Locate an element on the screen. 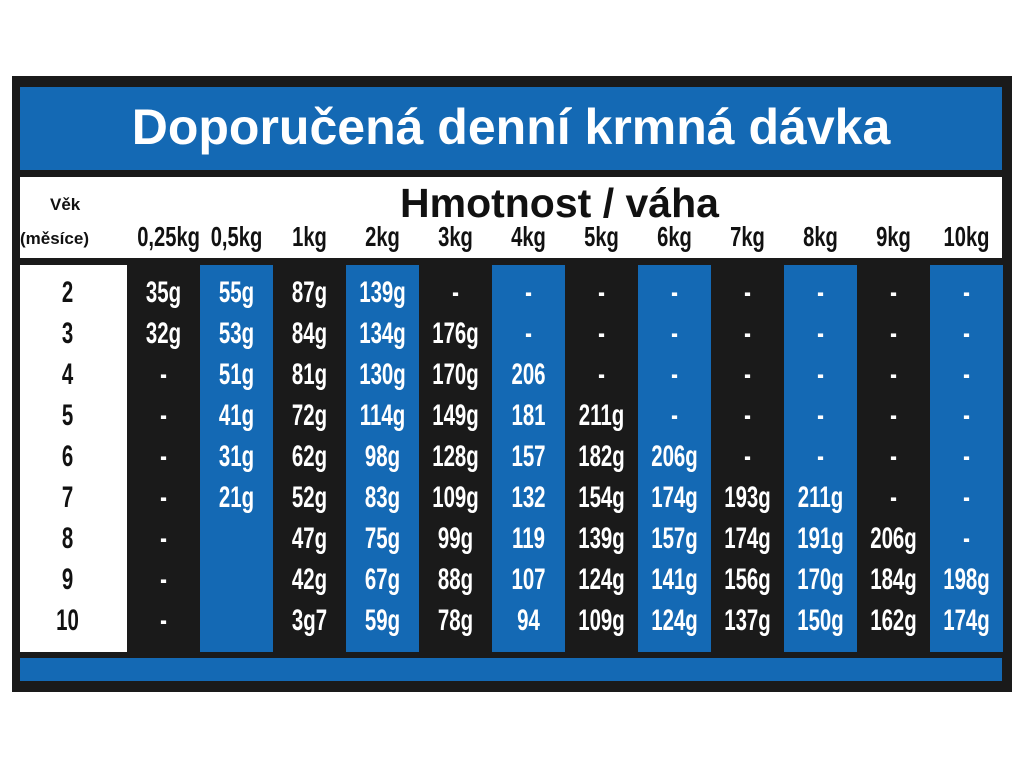  table-cell: 134g is located at coordinates (382, 333).